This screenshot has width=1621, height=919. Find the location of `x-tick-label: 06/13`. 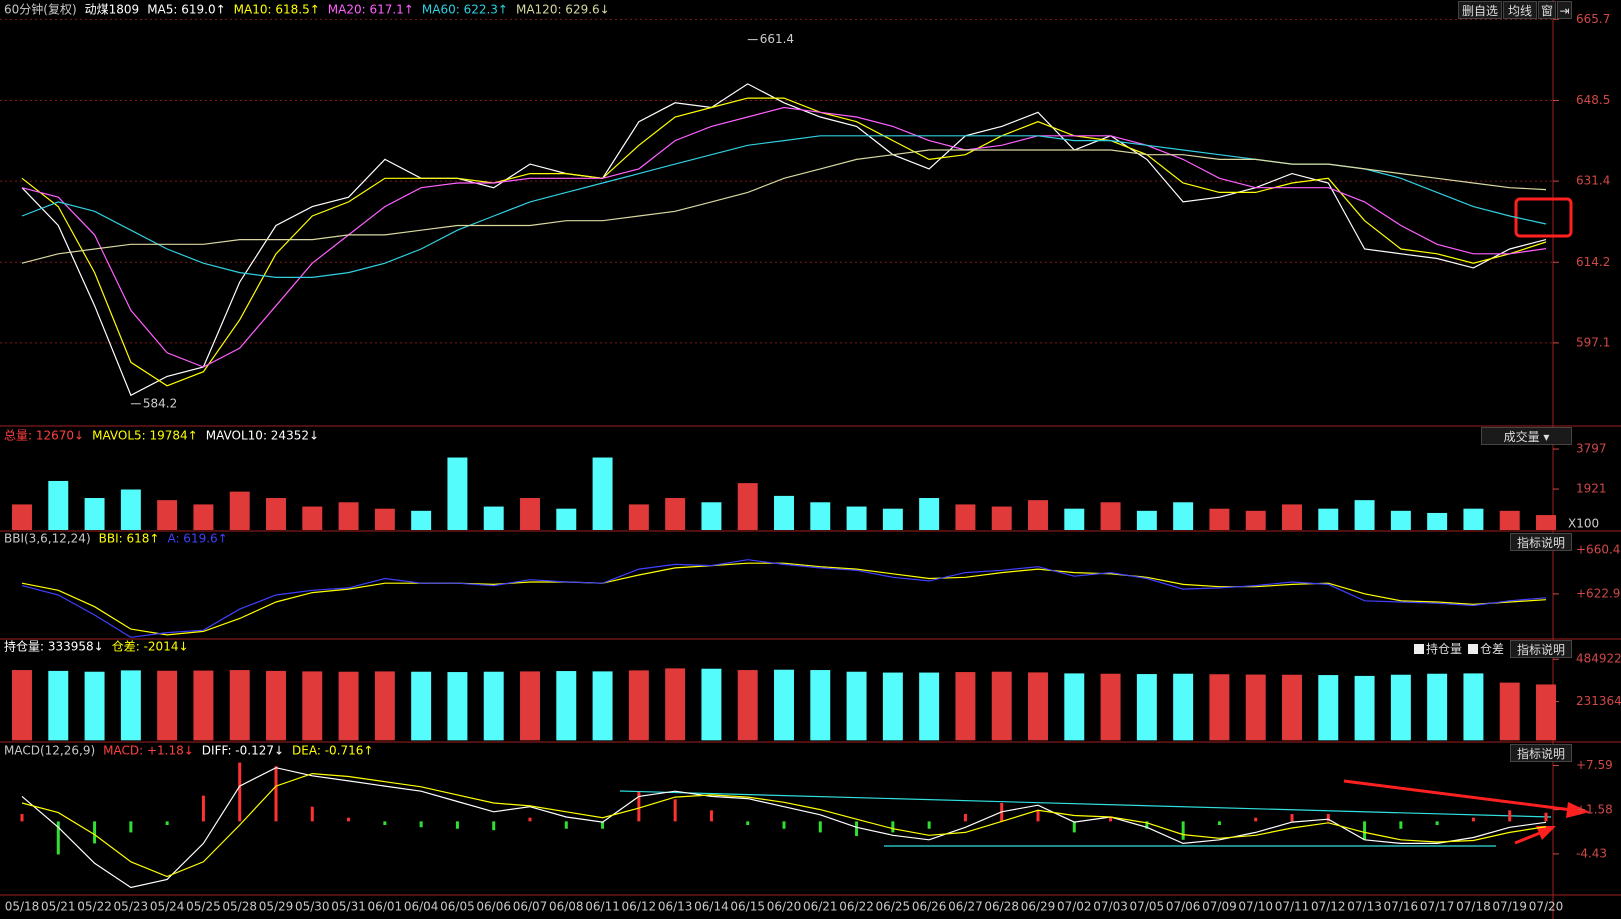

x-tick-label: 06/13 is located at coordinates (675, 907).